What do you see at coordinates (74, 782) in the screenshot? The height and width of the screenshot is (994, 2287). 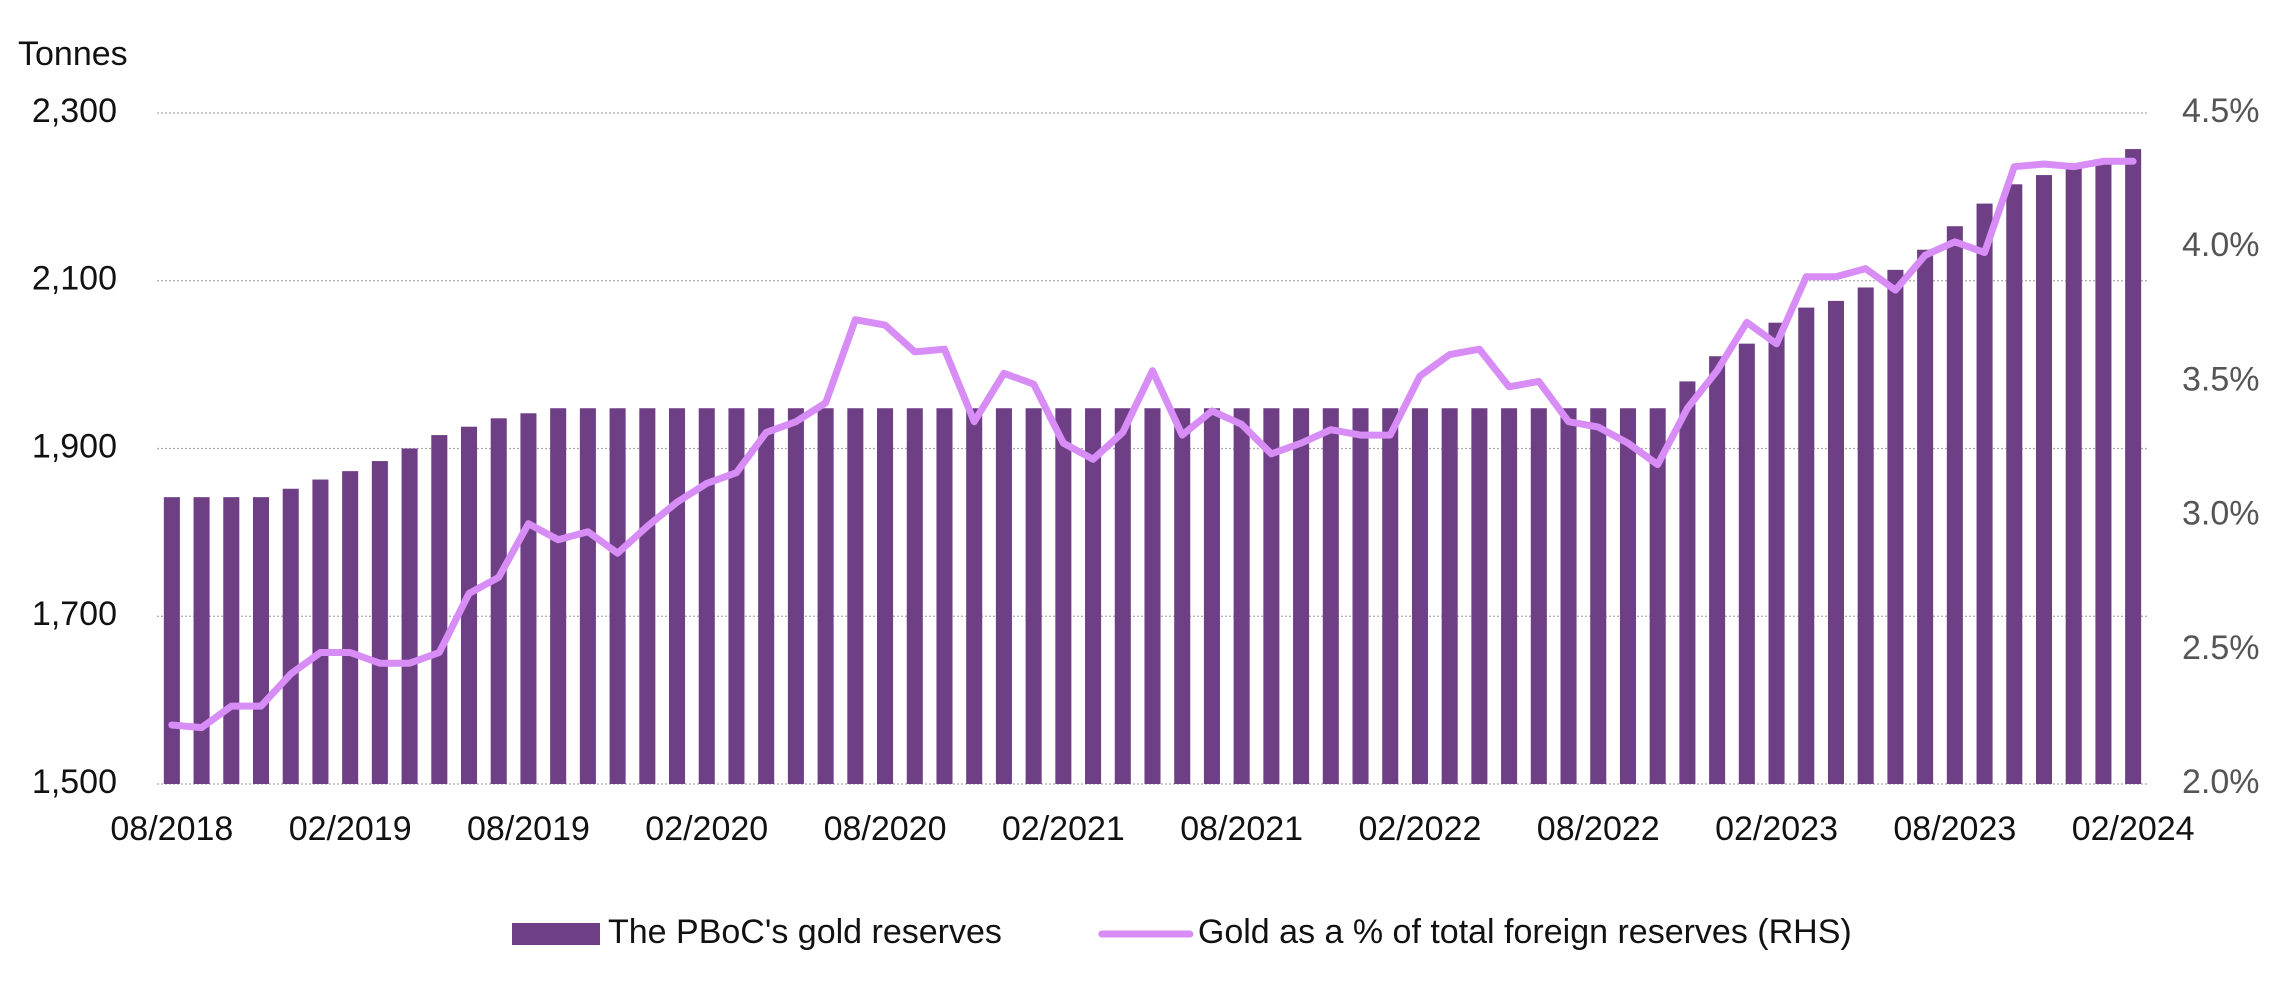 I see `y-tick-label: 1,500` at bounding box center [74, 782].